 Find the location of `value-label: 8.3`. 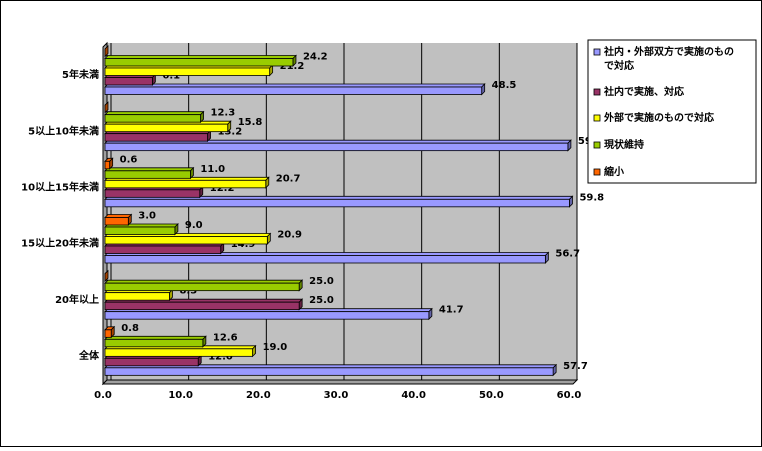

value-label: 8.3 is located at coordinates (188, 291).